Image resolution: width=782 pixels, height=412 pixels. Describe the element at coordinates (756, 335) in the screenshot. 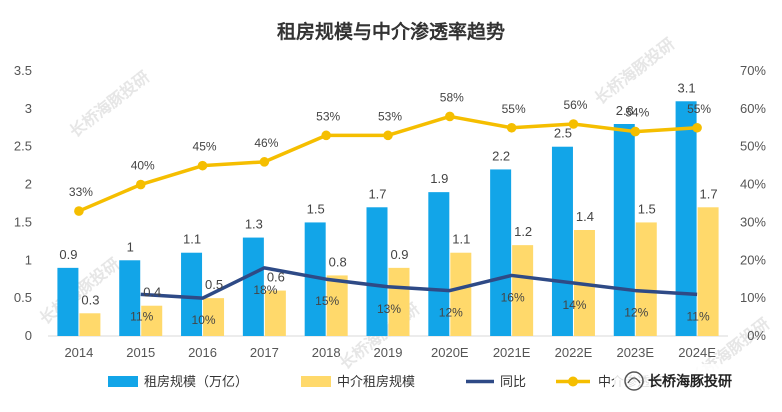

I see `right-axis-tick-label: 0%` at that location.